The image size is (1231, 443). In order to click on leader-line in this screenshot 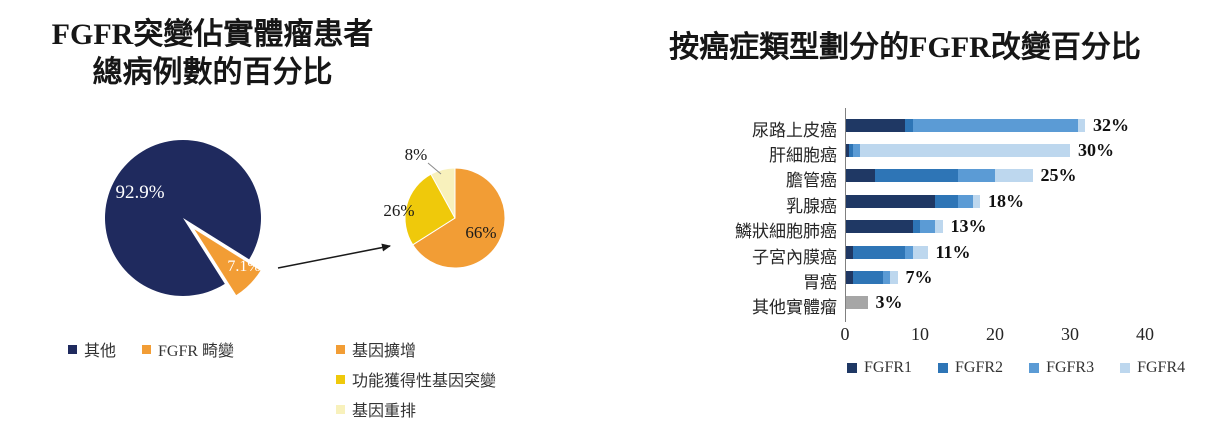, I will do `click(434, 168)`.